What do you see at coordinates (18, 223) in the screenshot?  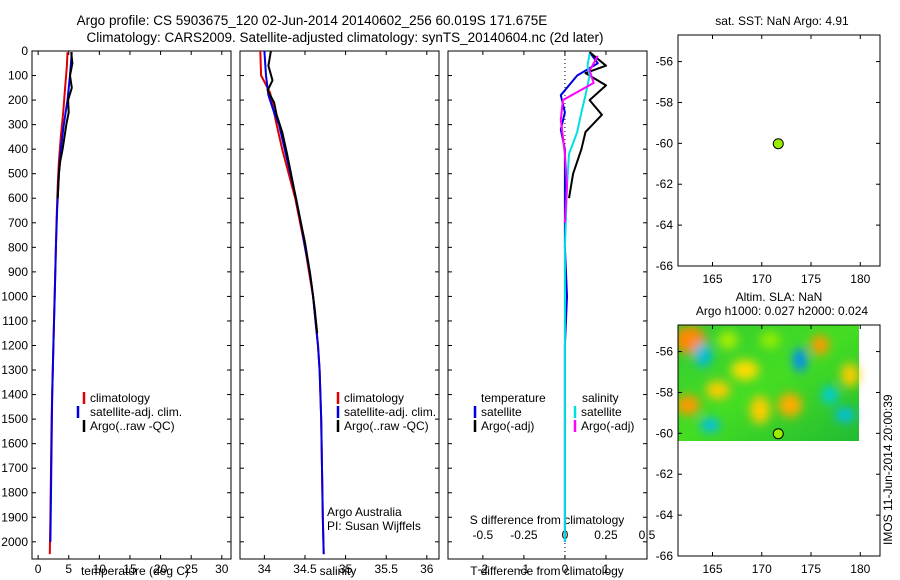 I see `y-tick-label: 700` at bounding box center [18, 223].